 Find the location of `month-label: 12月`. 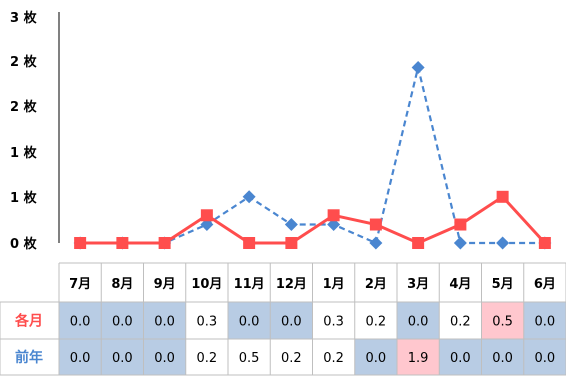

month-label: 12月 is located at coordinates (291, 284).